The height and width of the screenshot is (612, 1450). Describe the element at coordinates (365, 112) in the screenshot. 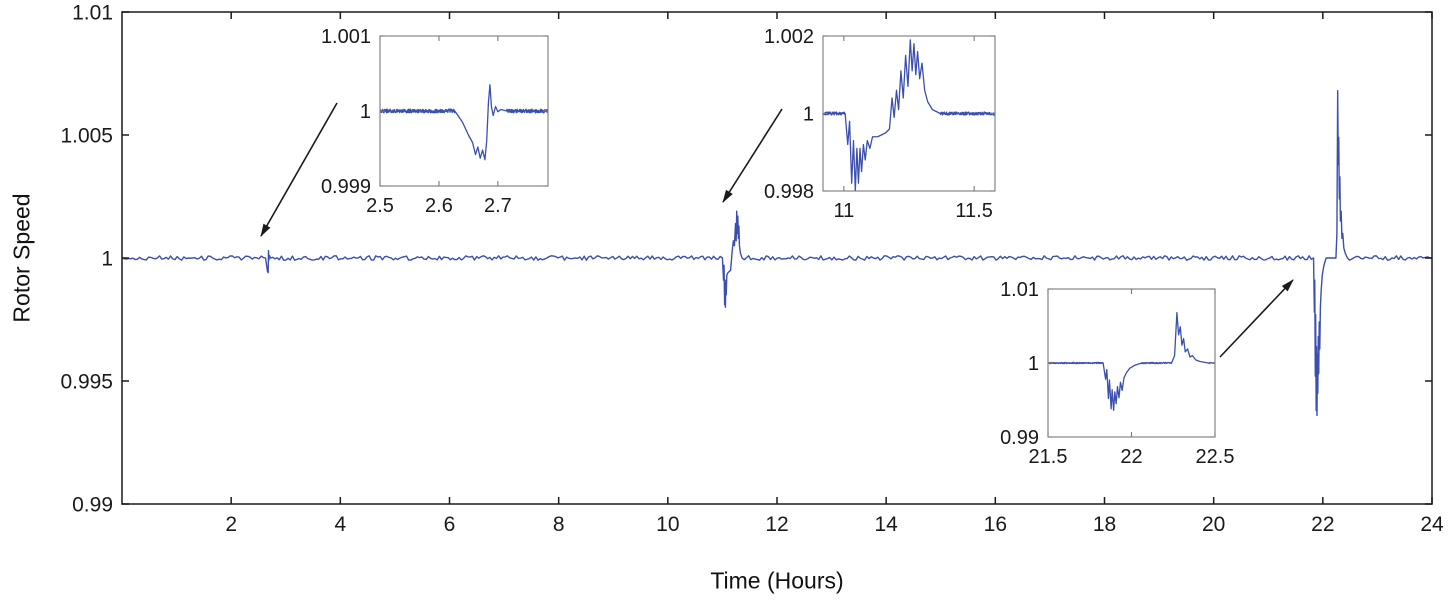

I see `inset-event-2p7-ytick-label: 1` at that location.